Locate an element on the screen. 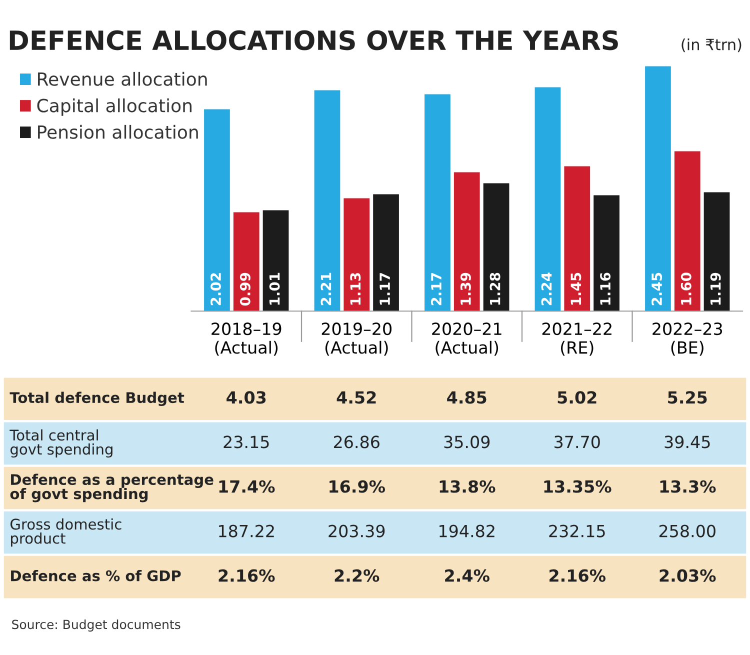 The width and height of the screenshot is (750, 655). text: 26.86 is located at coordinates (357, 442).